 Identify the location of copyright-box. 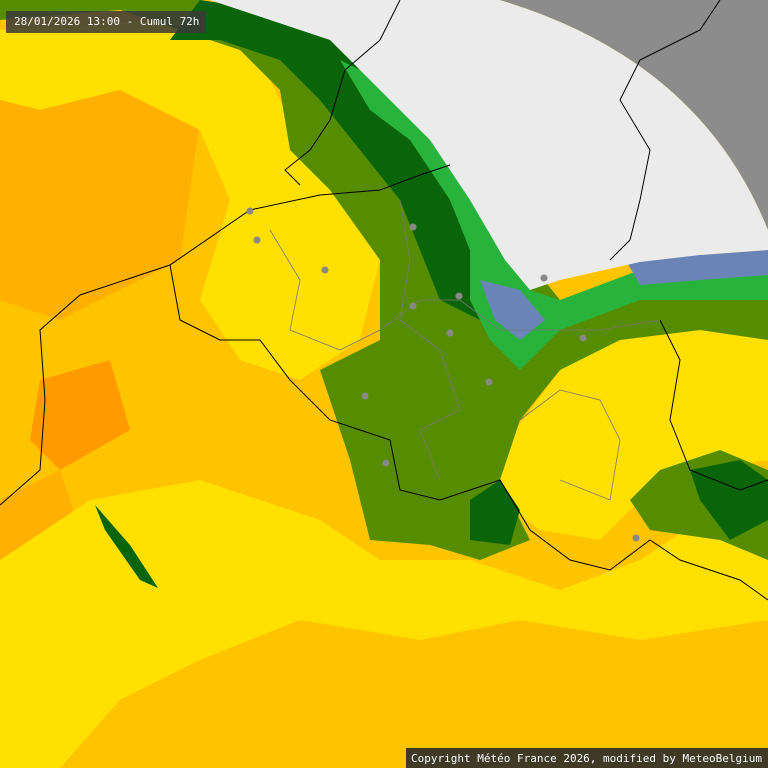
(587, 758).